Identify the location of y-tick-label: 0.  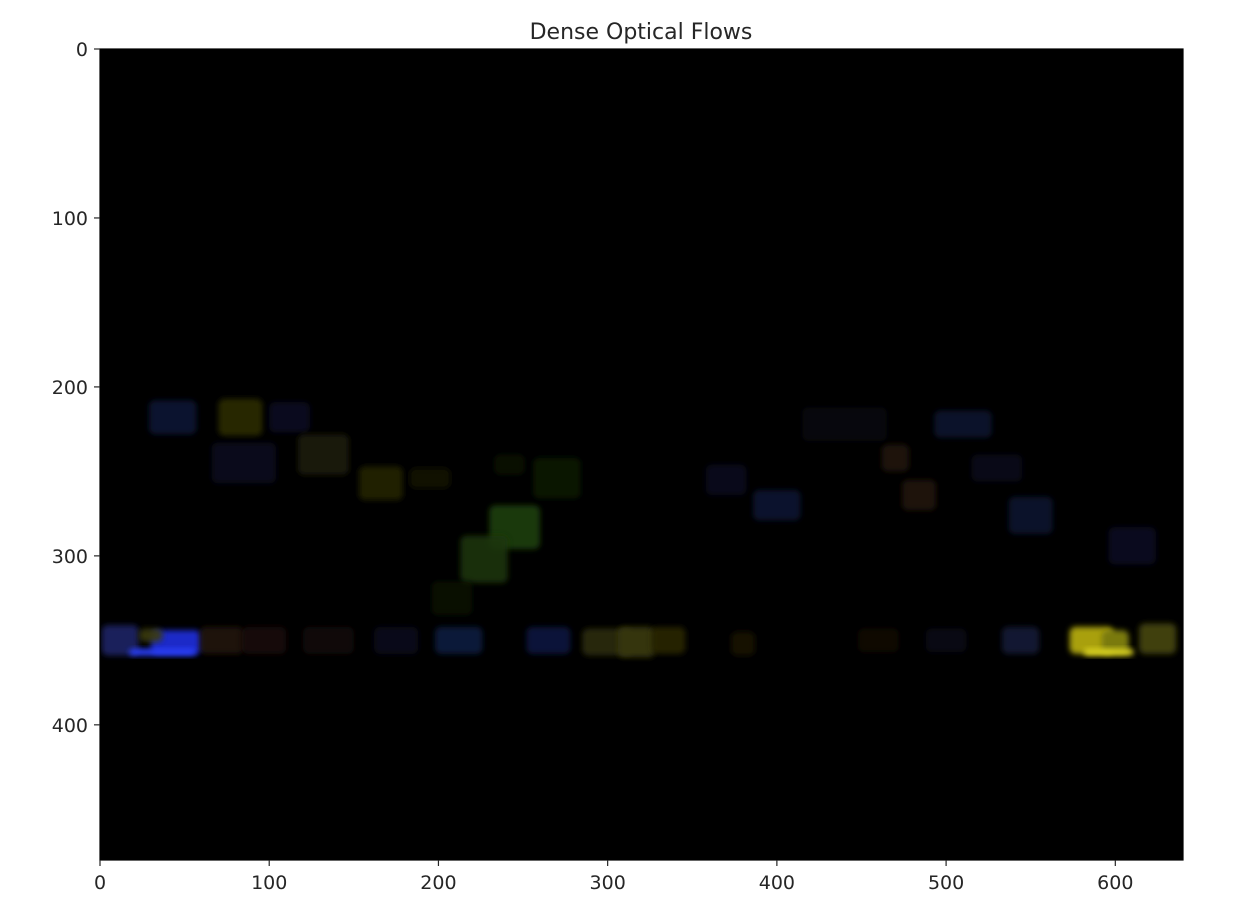
(82, 50).